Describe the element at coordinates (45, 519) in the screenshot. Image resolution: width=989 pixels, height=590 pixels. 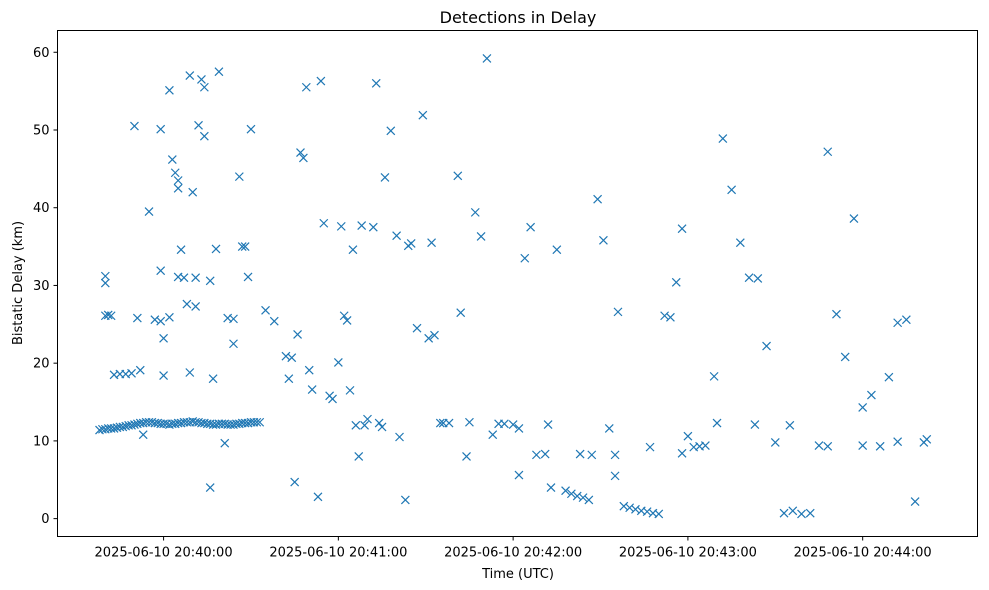
I see `y-tick-label: 0` at that location.